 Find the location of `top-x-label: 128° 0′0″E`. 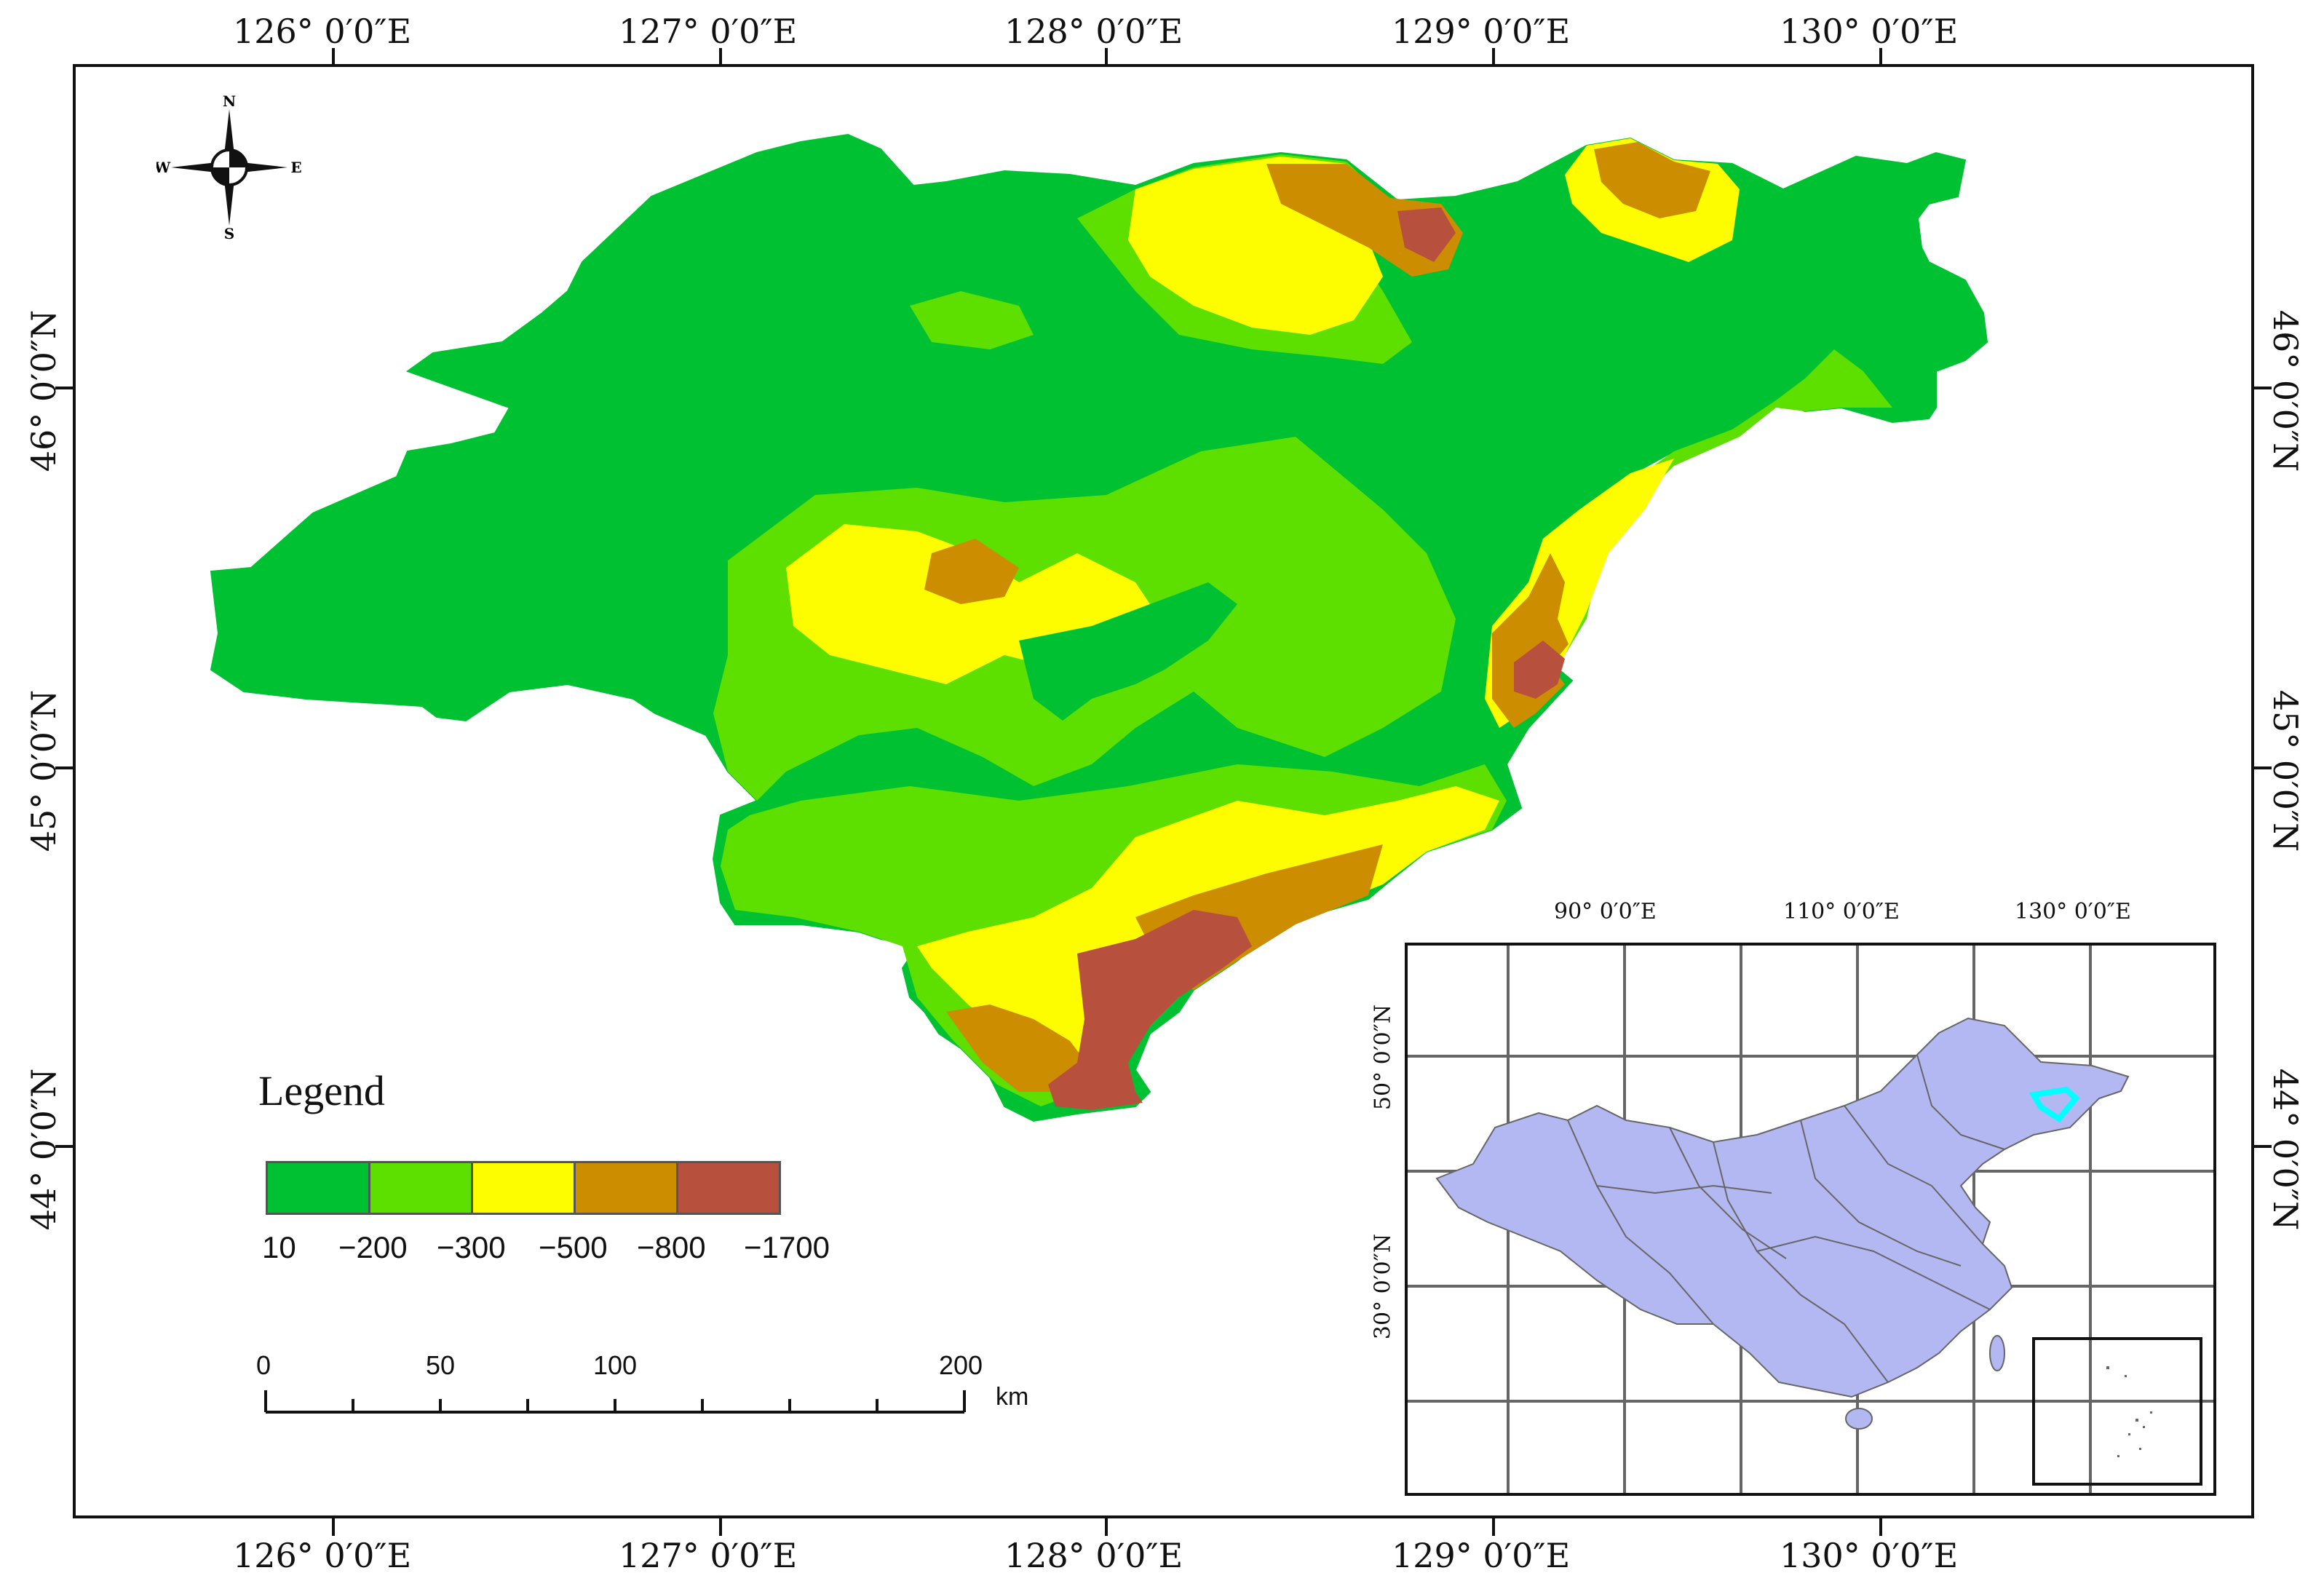

top-x-label: 128° 0′0″E is located at coordinates (1093, 31).